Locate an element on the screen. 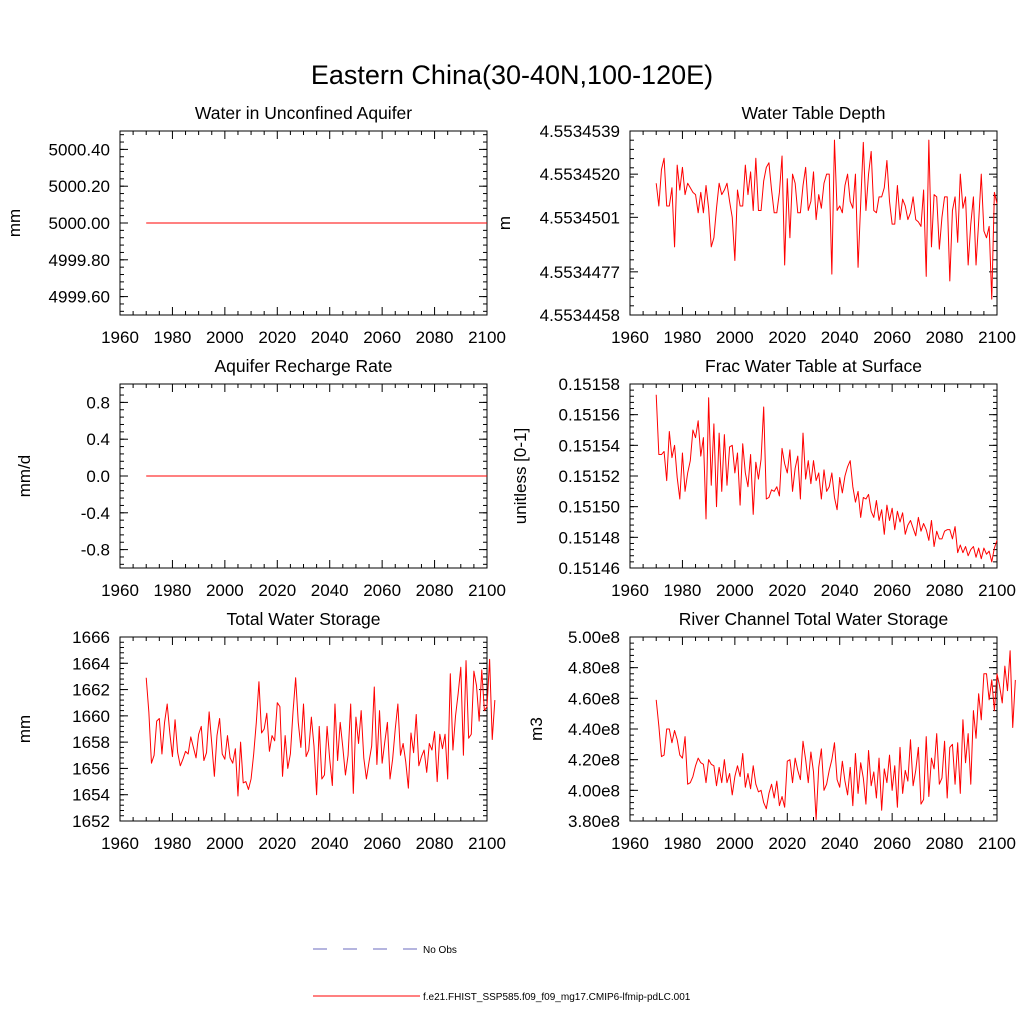 The image size is (1024, 1024). y-tick-label: 0.15156 is located at coordinates (589, 415).